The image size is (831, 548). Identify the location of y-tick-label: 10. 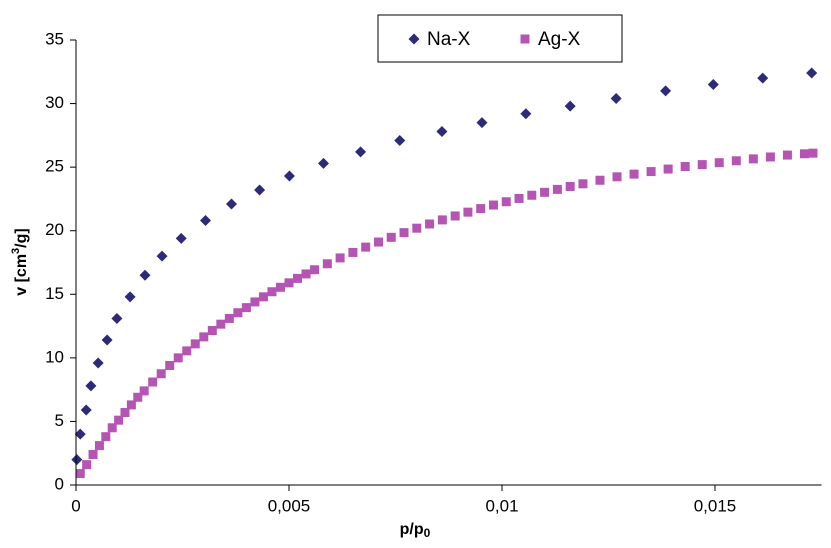
(54, 356).